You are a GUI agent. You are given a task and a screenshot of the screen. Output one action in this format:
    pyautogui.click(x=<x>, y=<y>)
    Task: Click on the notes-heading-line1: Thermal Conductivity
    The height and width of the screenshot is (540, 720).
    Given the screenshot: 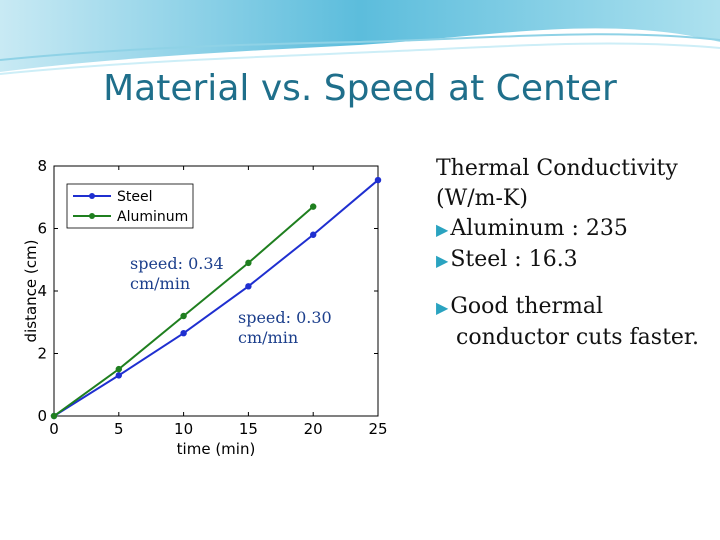 What is the action you would take?
    pyautogui.click(x=557, y=168)
    